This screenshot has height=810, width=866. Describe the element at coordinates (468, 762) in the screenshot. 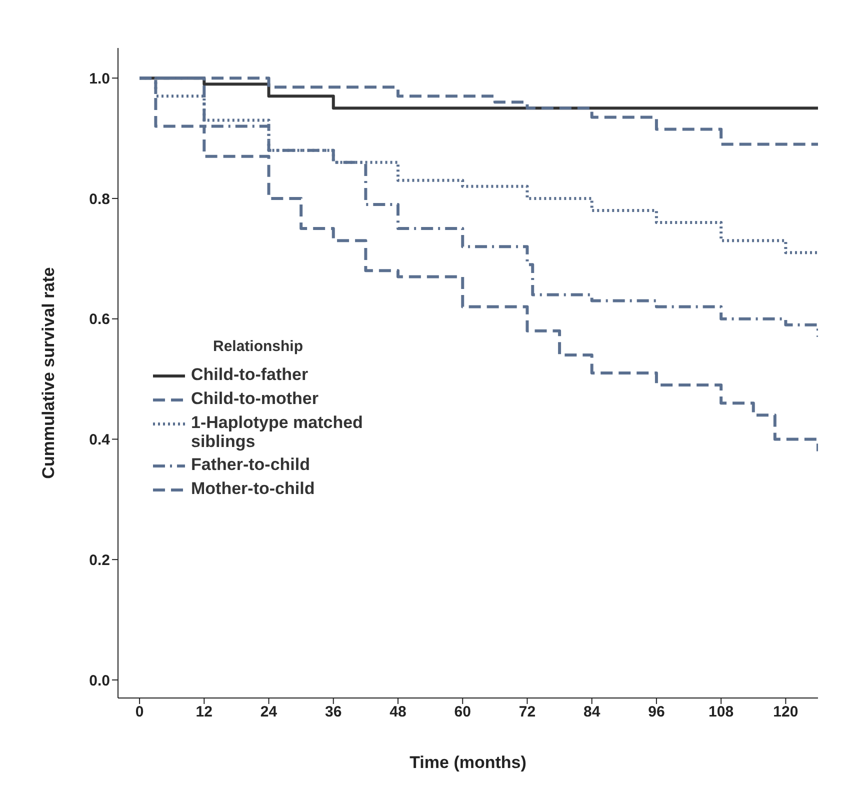

I see `x-axis-title: Time (months)` at that location.